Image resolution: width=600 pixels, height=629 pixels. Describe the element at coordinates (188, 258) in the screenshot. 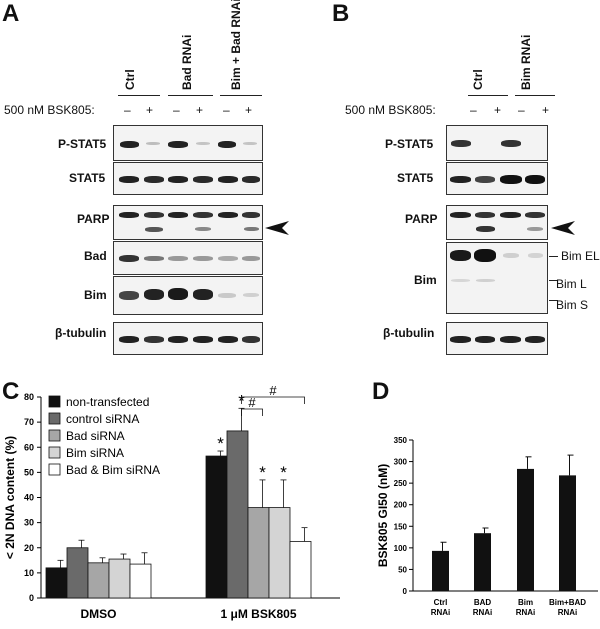

I see `blot-a-bad` at that location.